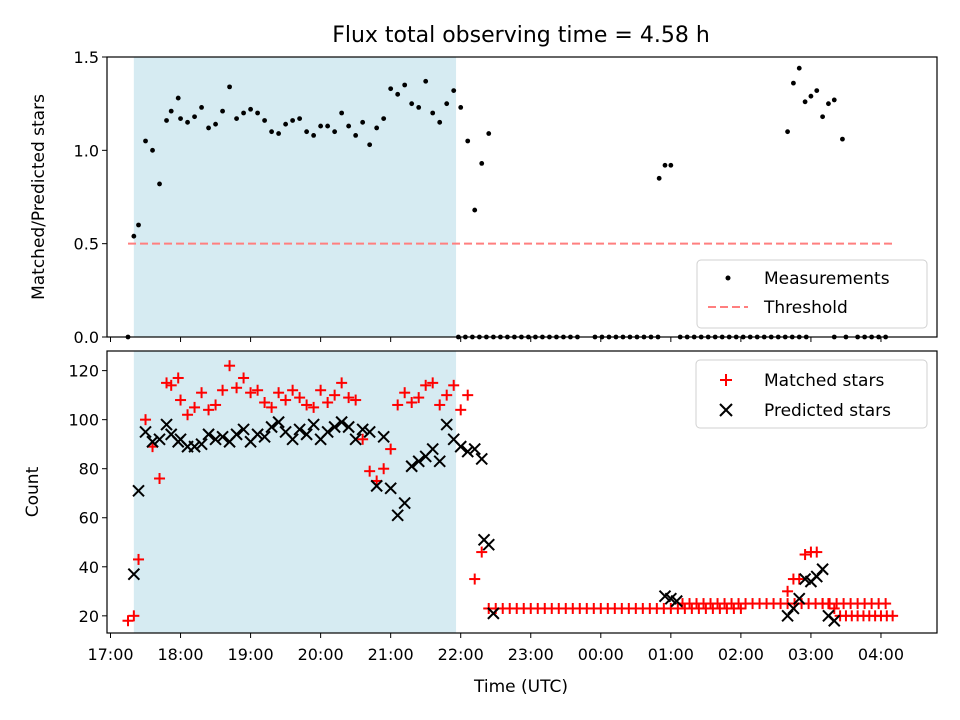 Image resolution: width=960 pixels, height=720 pixels. I want to click on bottom-y-axis-label: Count, so click(33, 491).